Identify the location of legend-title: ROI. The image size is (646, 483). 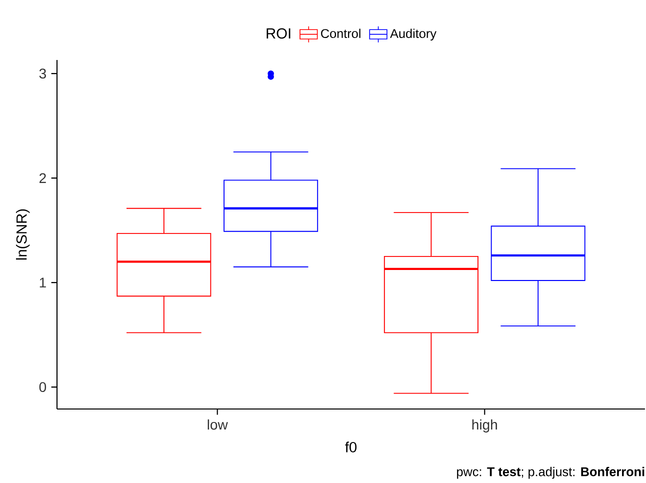
(278, 33).